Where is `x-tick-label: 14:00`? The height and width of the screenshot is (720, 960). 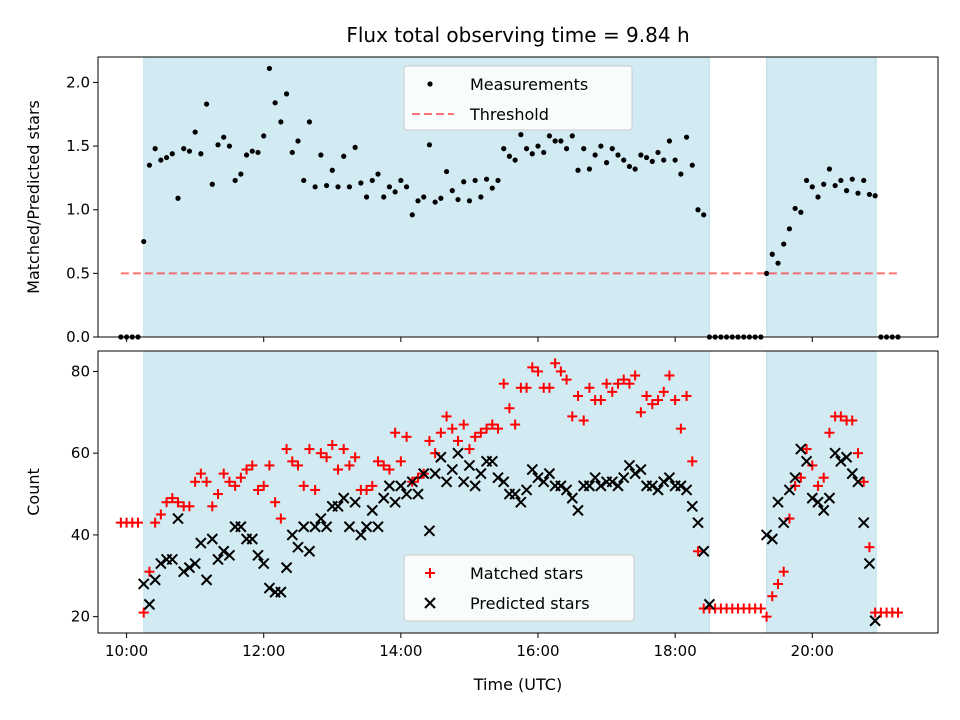
x-tick-label: 14:00 is located at coordinates (400, 651).